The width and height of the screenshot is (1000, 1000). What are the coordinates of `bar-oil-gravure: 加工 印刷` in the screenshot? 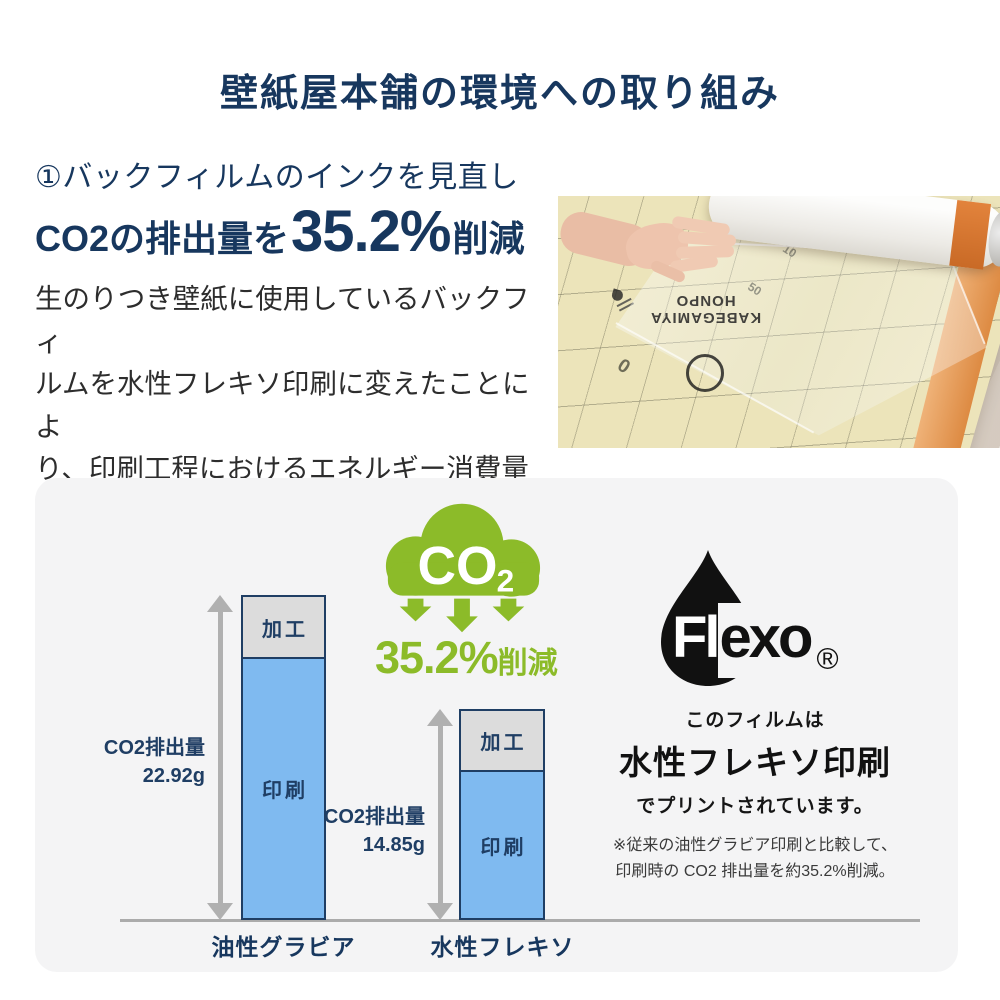 It's located at (283, 757).